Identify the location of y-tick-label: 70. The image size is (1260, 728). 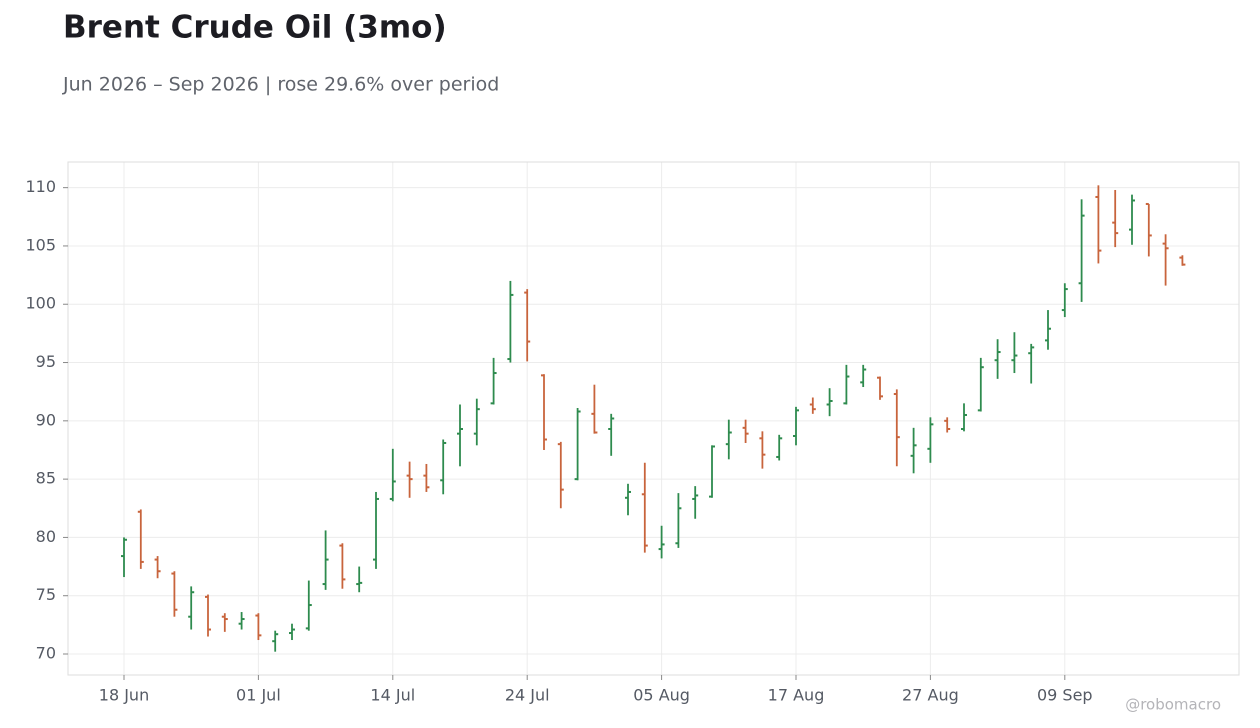
(46, 653).